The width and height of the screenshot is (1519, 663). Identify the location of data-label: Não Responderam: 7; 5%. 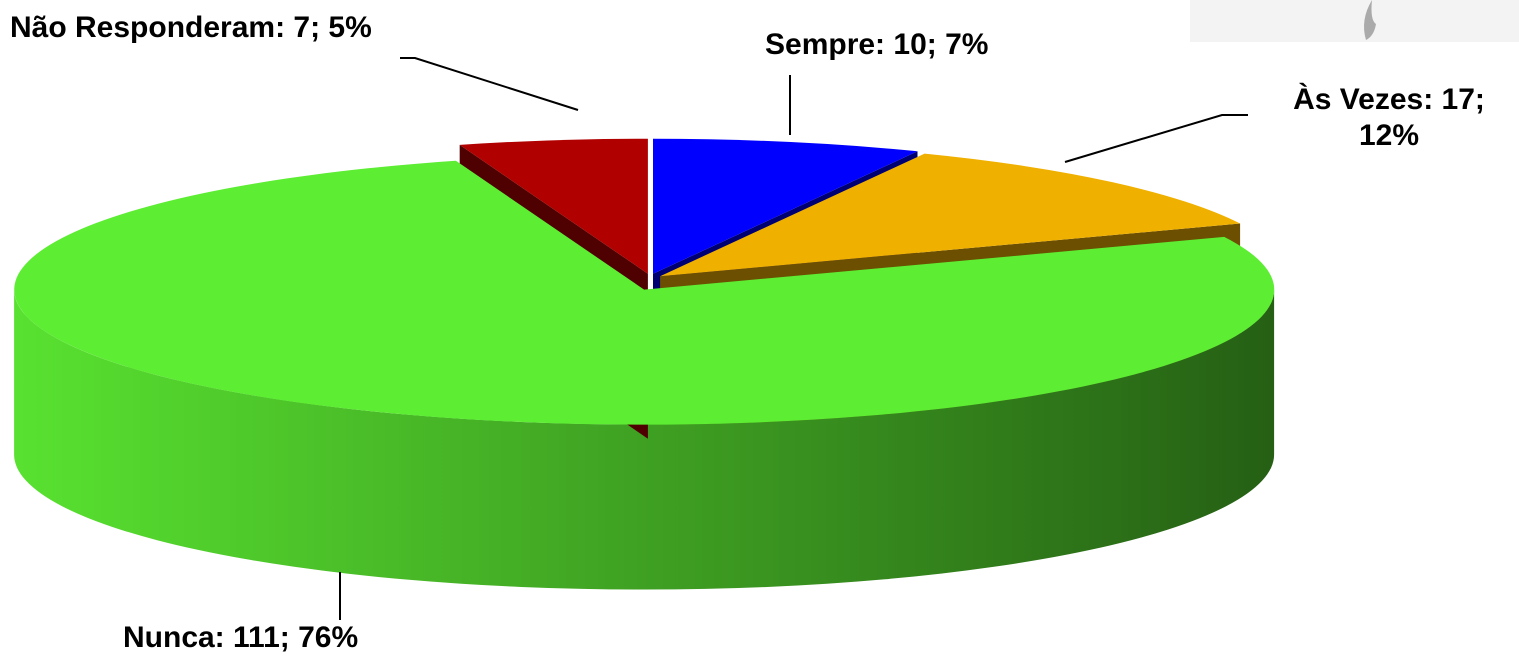
(191, 27).